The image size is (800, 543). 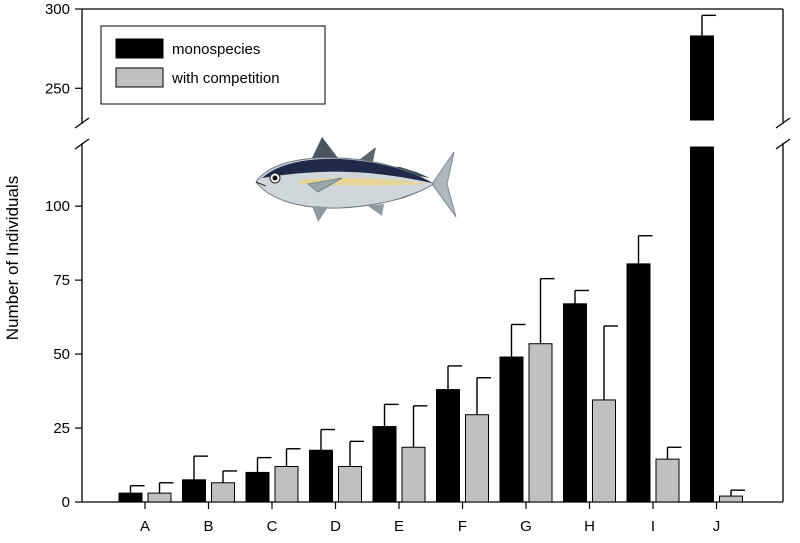 I want to click on bar-d-monospecies, so click(x=321, y=476).